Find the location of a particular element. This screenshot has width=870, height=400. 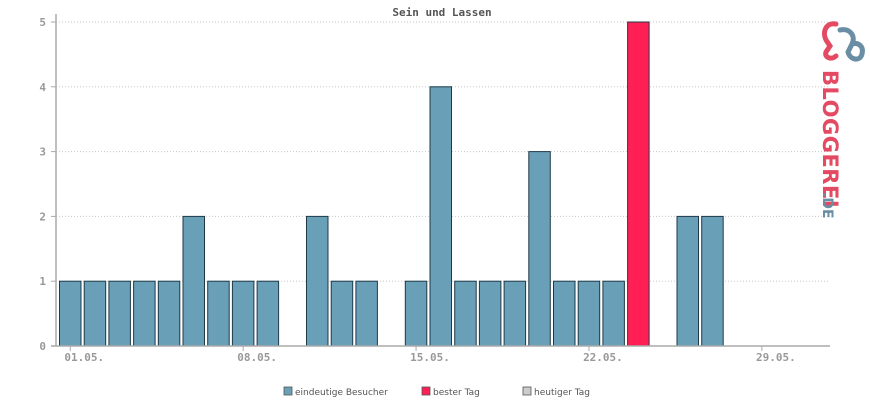

legend-label: heutiger Tag is located at coordinates (562, 393).